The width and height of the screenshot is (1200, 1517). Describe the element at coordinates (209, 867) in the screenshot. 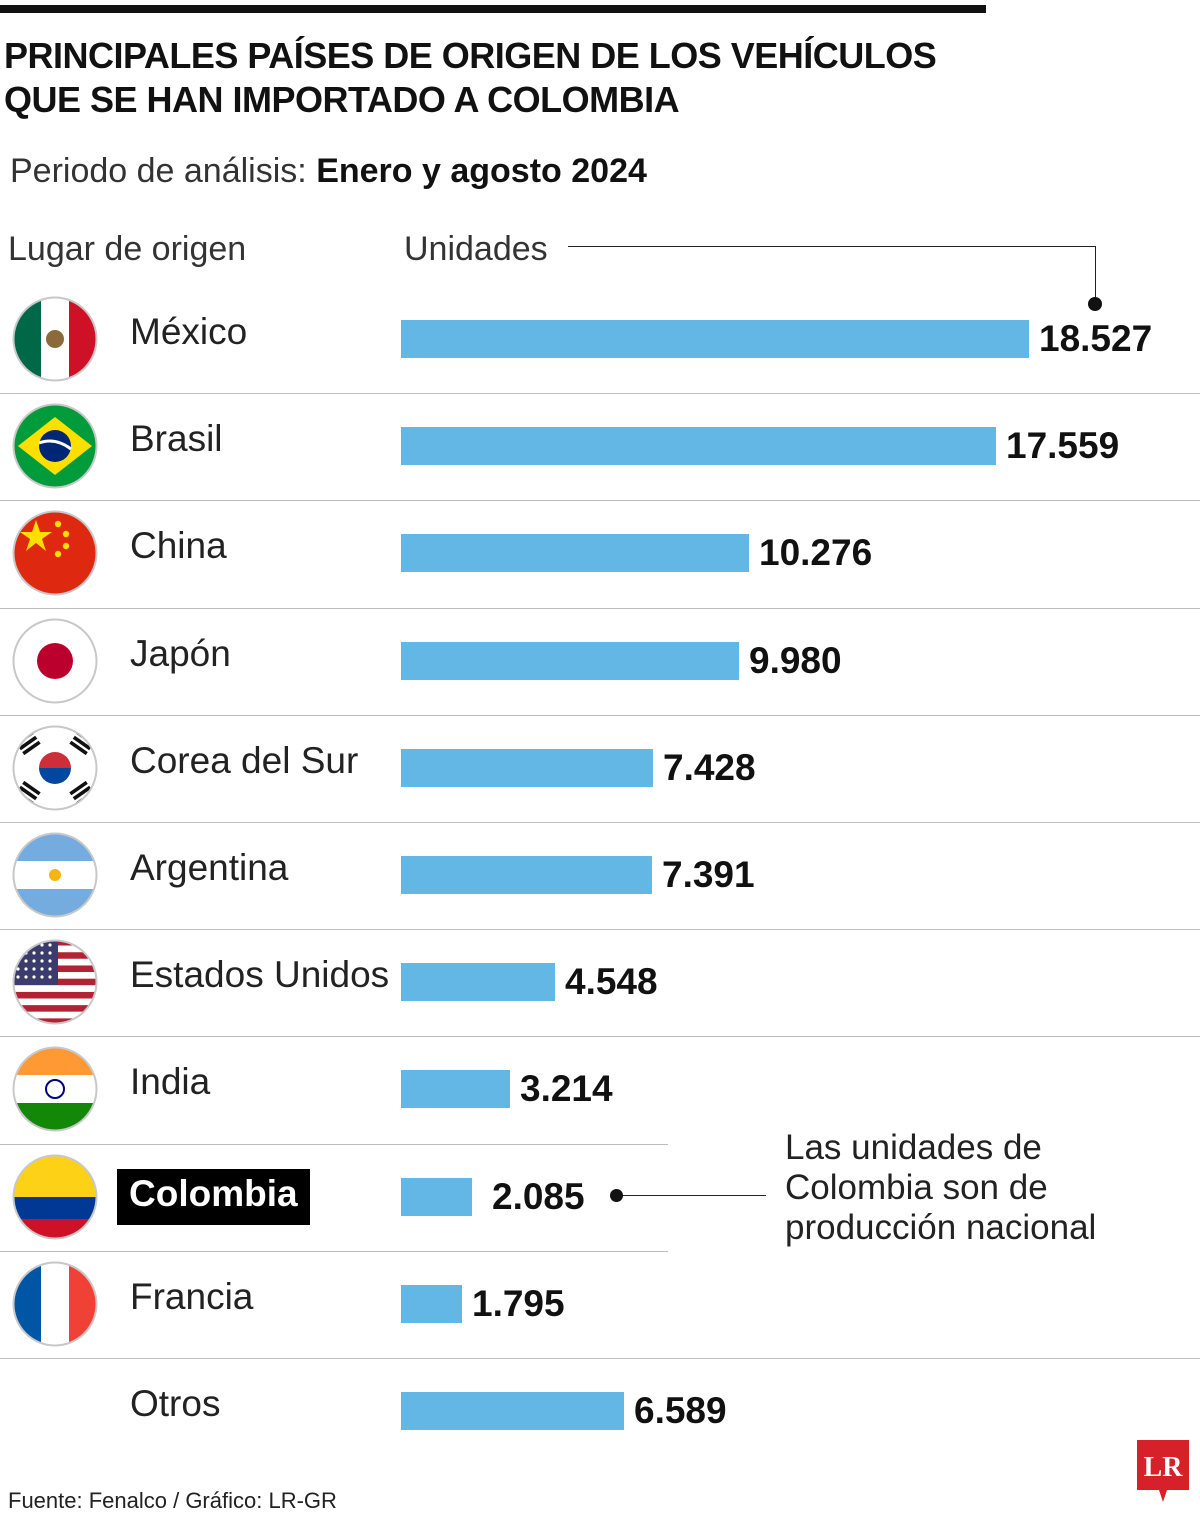

I see `country-label: Argentina` at that location.